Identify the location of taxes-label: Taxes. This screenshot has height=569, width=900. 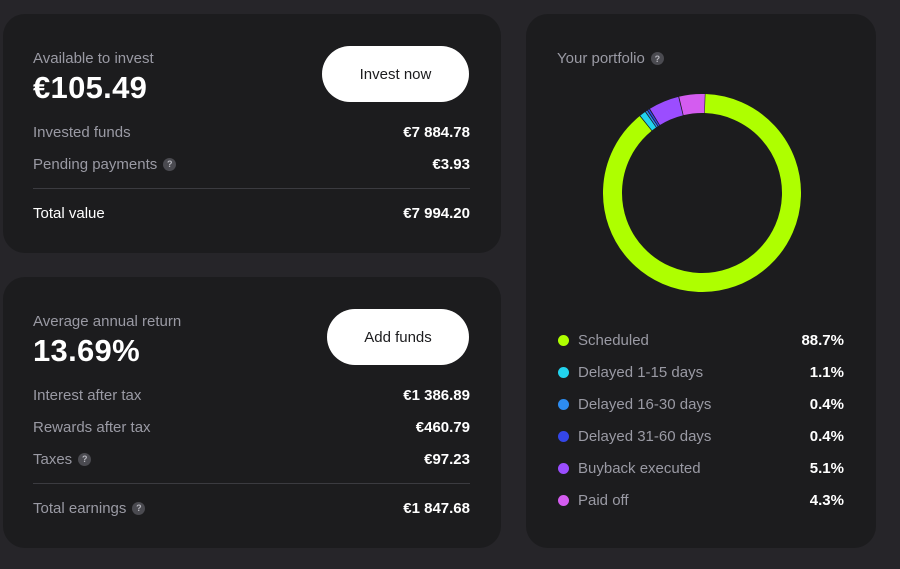
(53, 459).